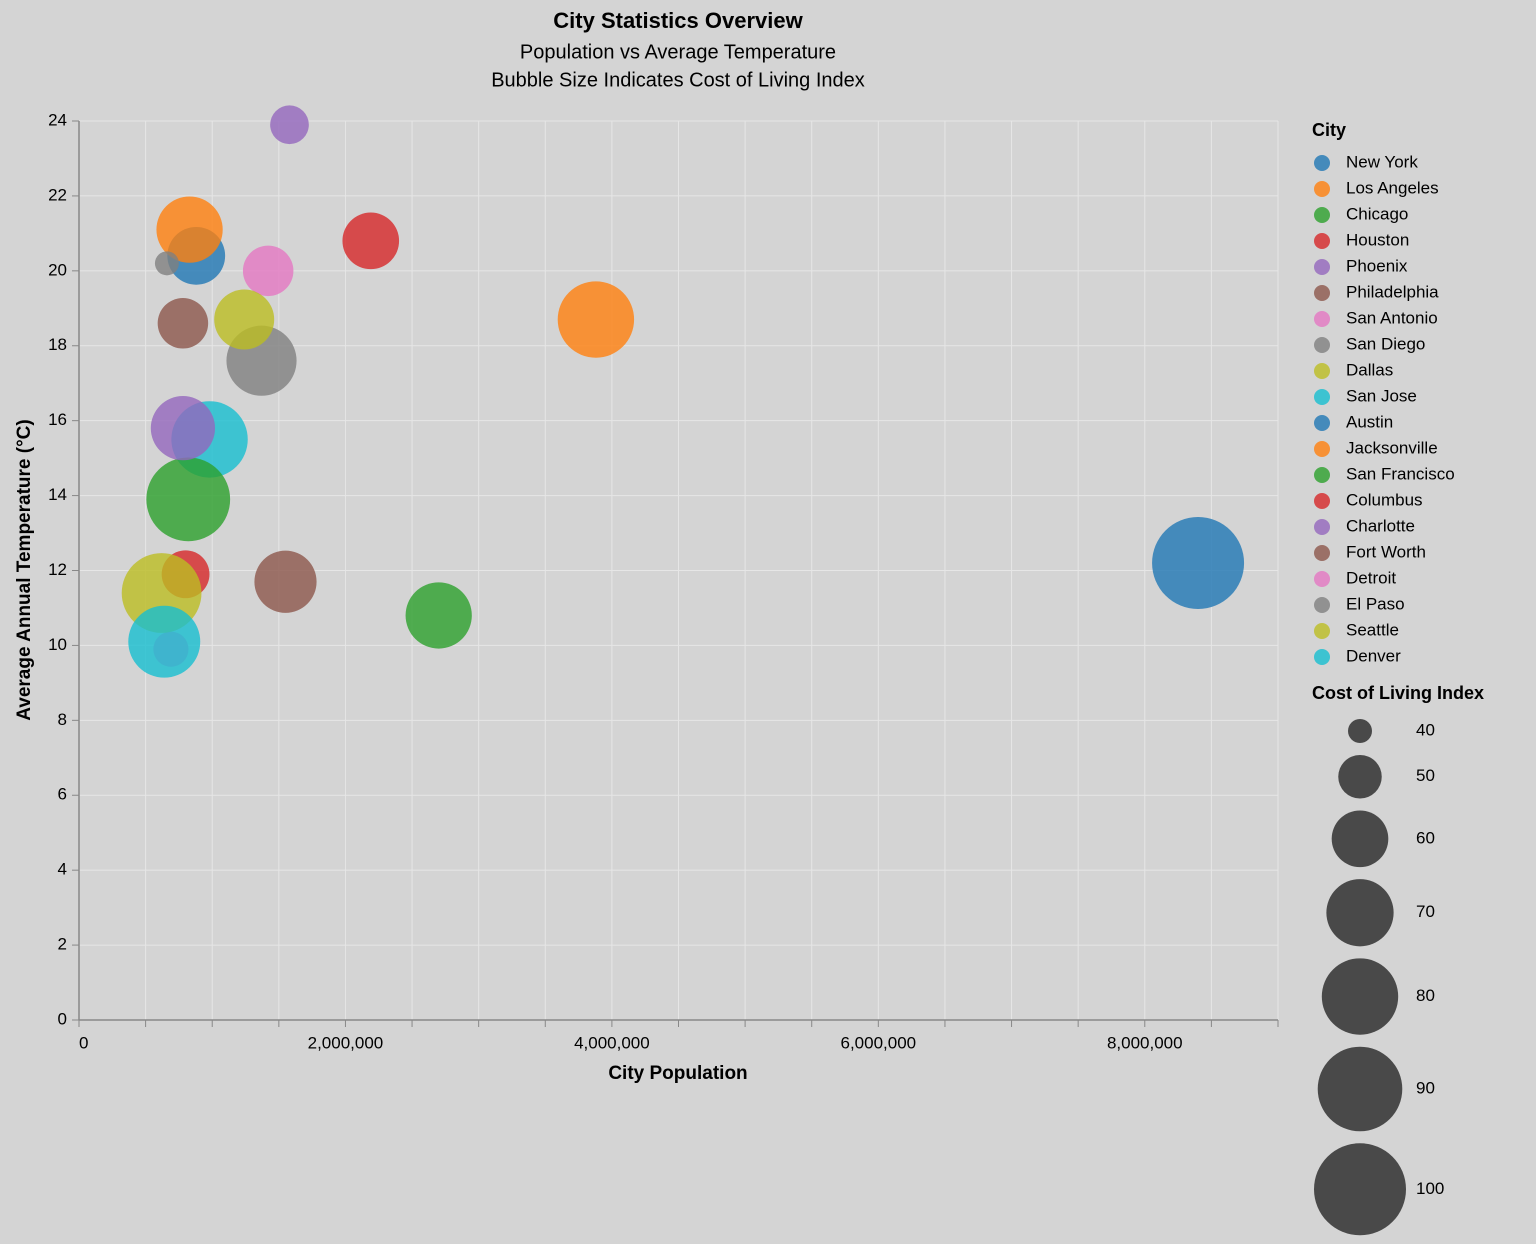 The image size is (1536, 1244). I want to click on legend-label: San Antonio, so click(1392, 317).